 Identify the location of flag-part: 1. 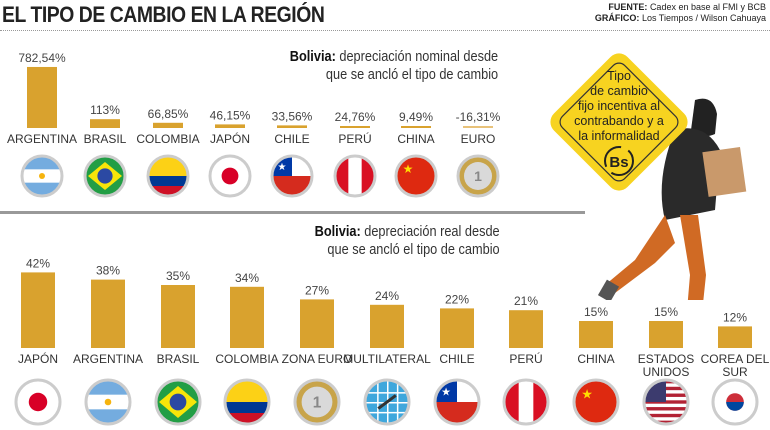
(317, 403).